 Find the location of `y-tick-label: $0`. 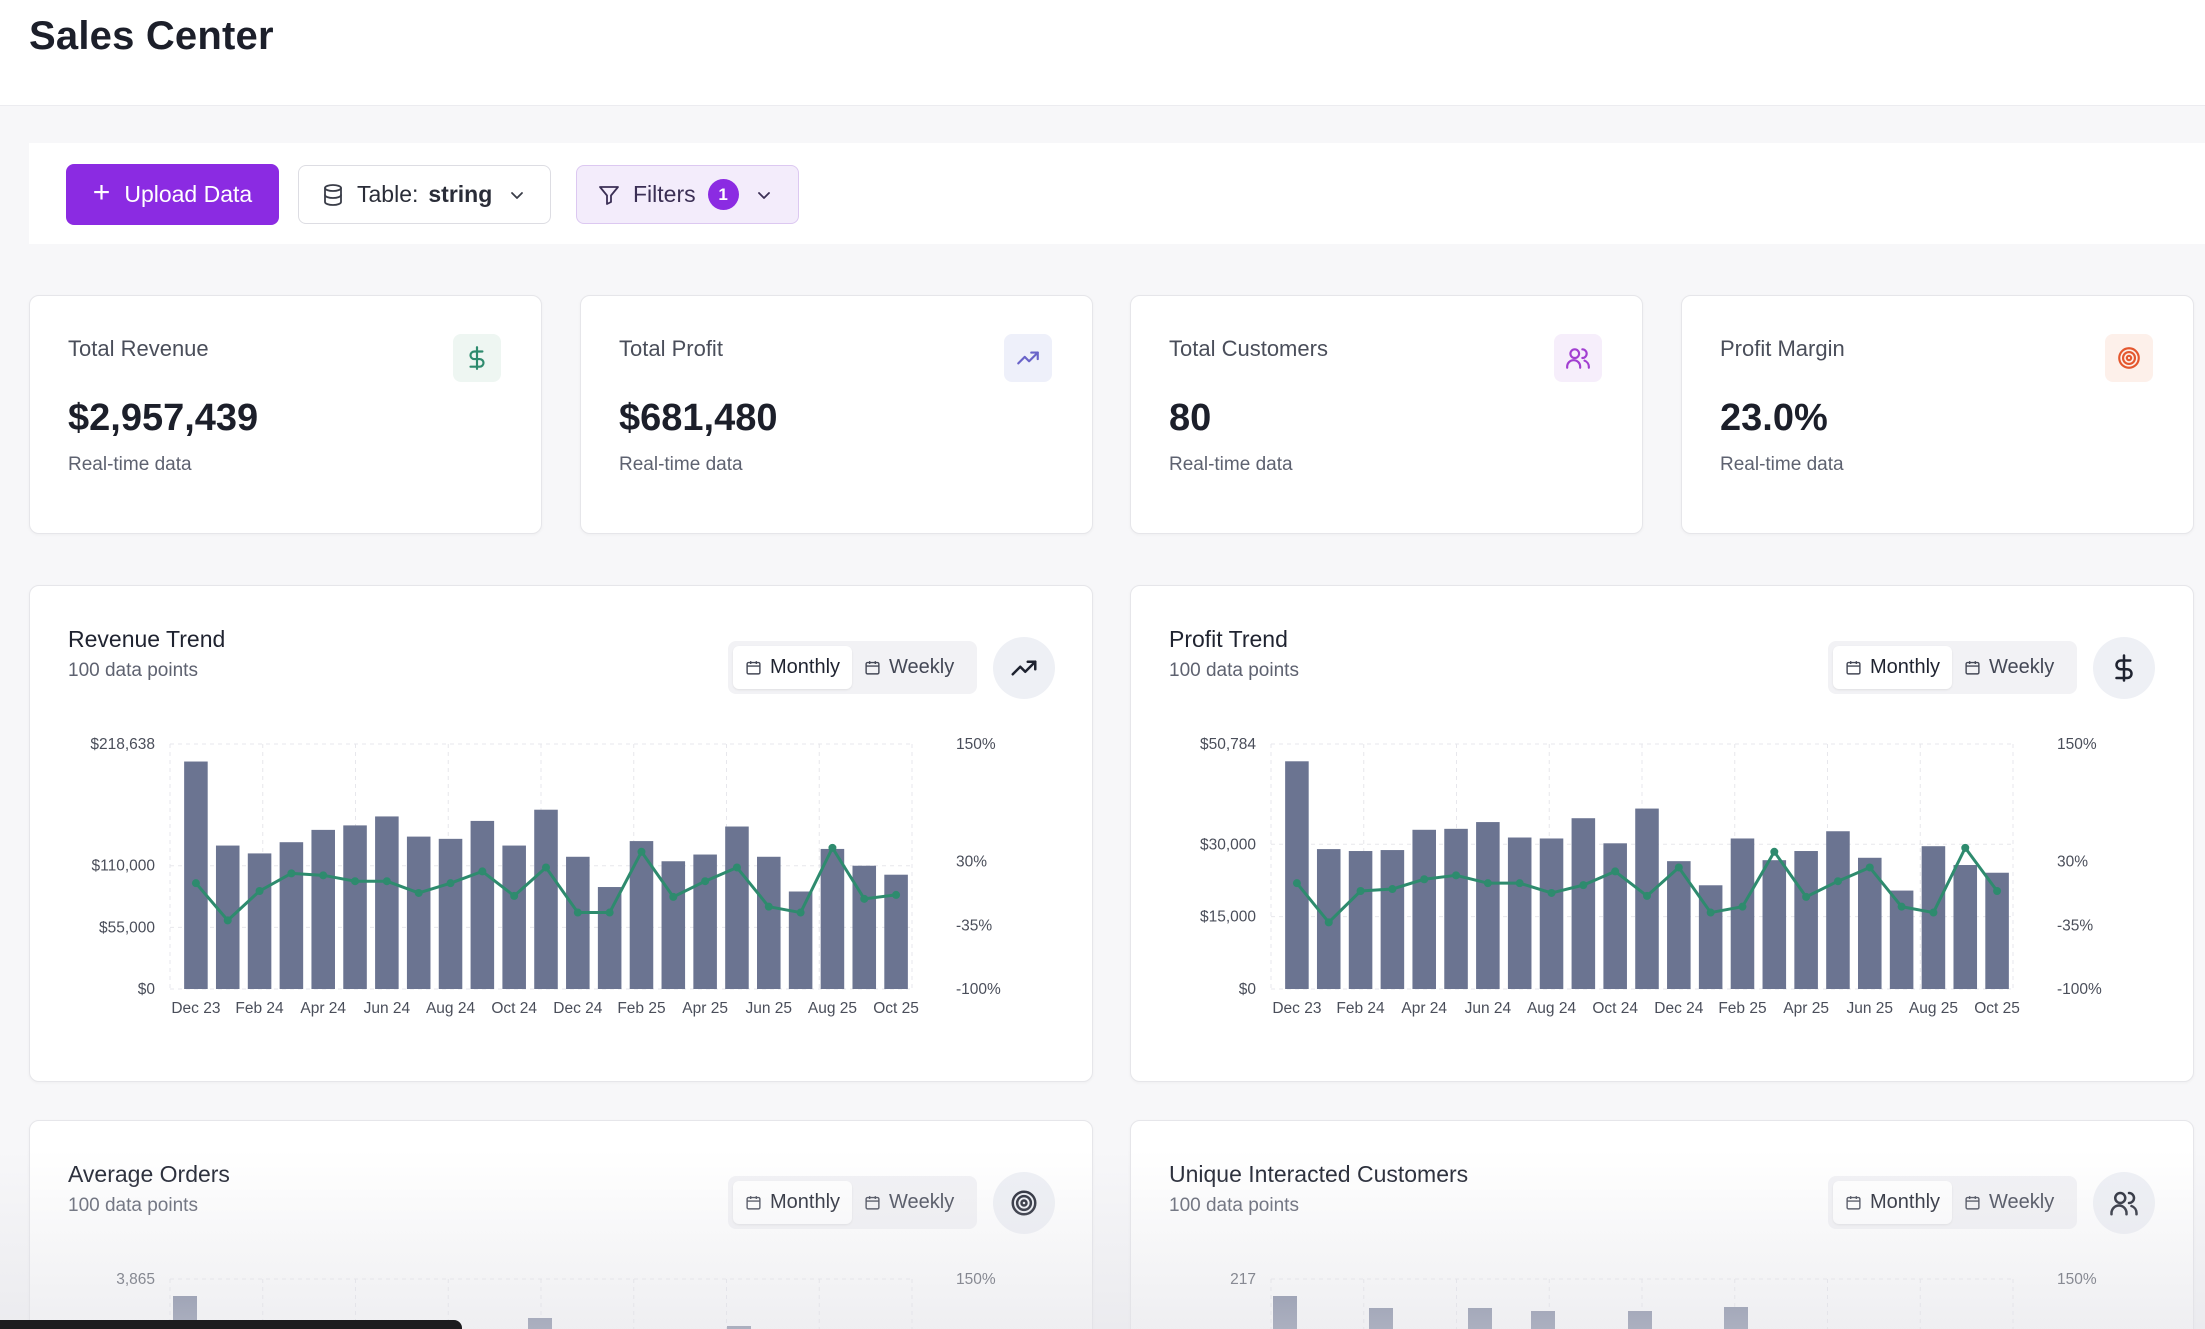

y-tick-label: $0 is located at coordinates (147, 989).